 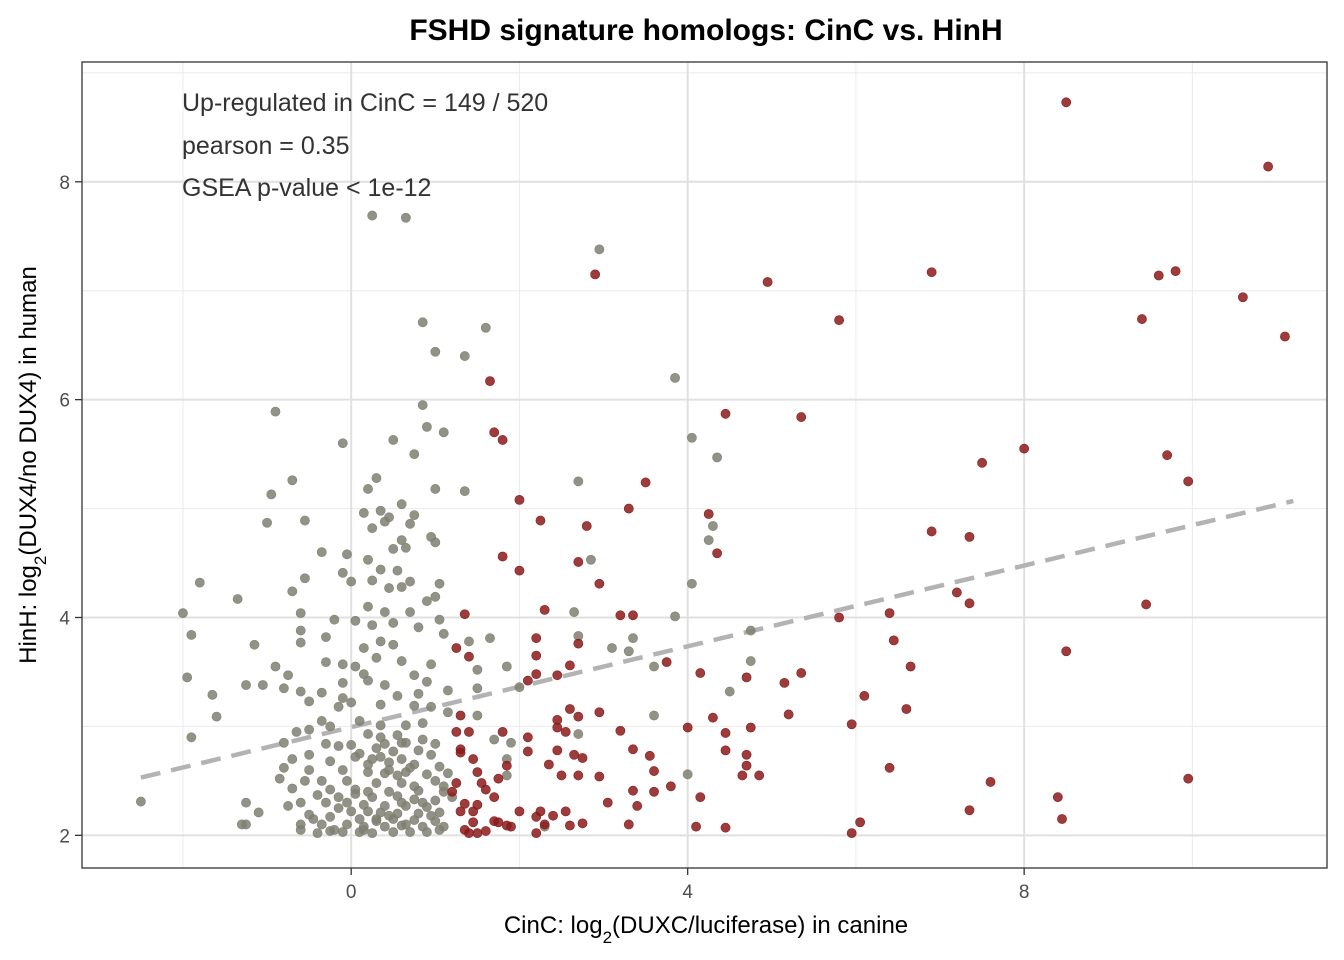 What do you see at coordinates (706, 929) in the screenshot?
I see `x-axis-title: CinC: log2(DUXC/luciferase) in canine` at bounding box center [706, 929].